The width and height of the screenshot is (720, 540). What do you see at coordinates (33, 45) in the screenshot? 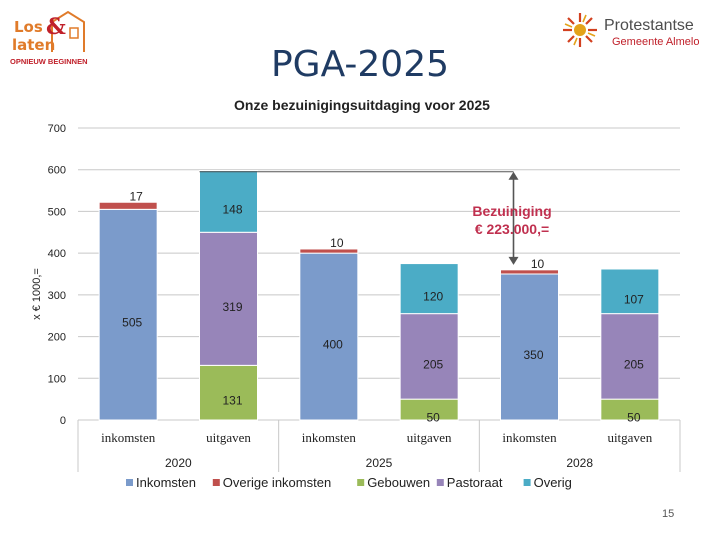
I see `logo-left-line2: laten` at bounding box center [33, 45].